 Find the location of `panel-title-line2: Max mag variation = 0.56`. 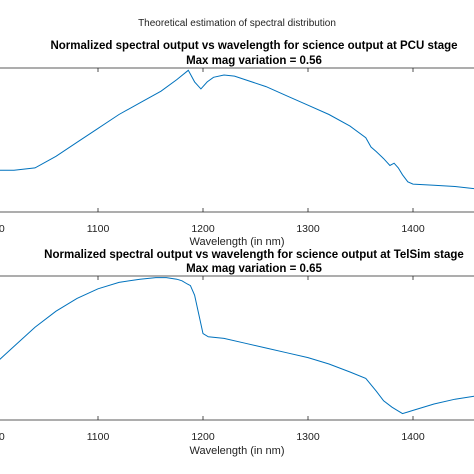

panel-title-line2: Max mag variation = 0.56 is located at coordinates (254, 61).